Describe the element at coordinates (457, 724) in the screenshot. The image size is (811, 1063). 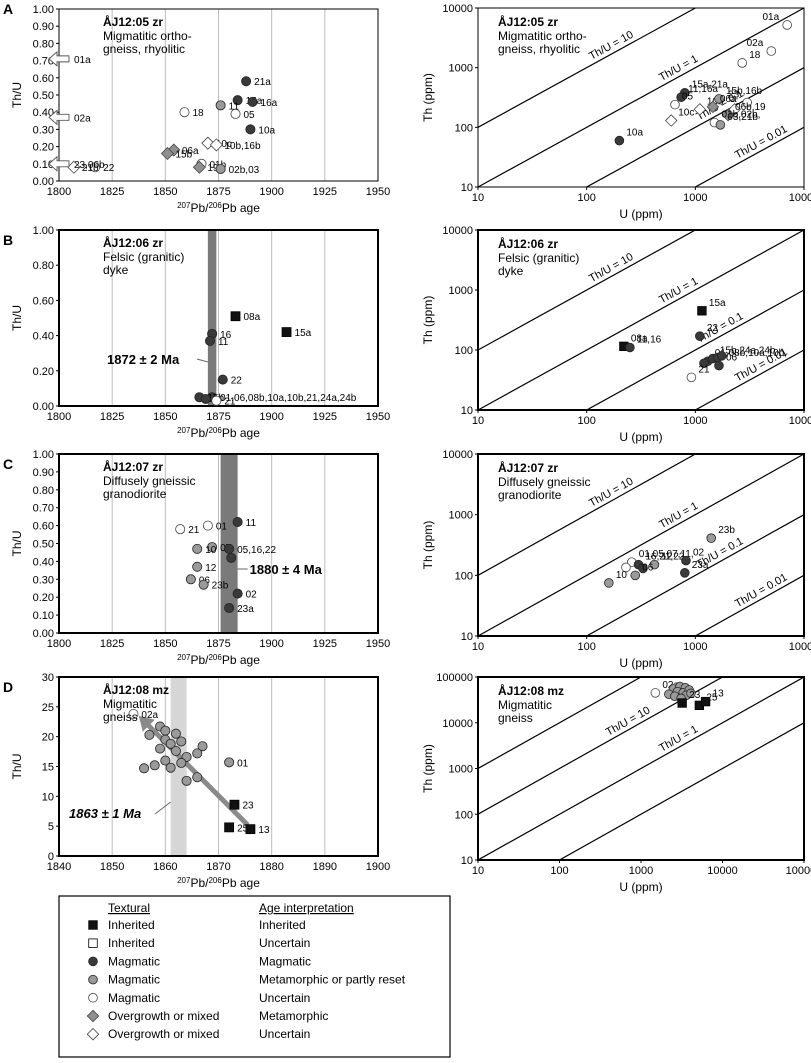
I see `y-tick-label: 10000` at that location.